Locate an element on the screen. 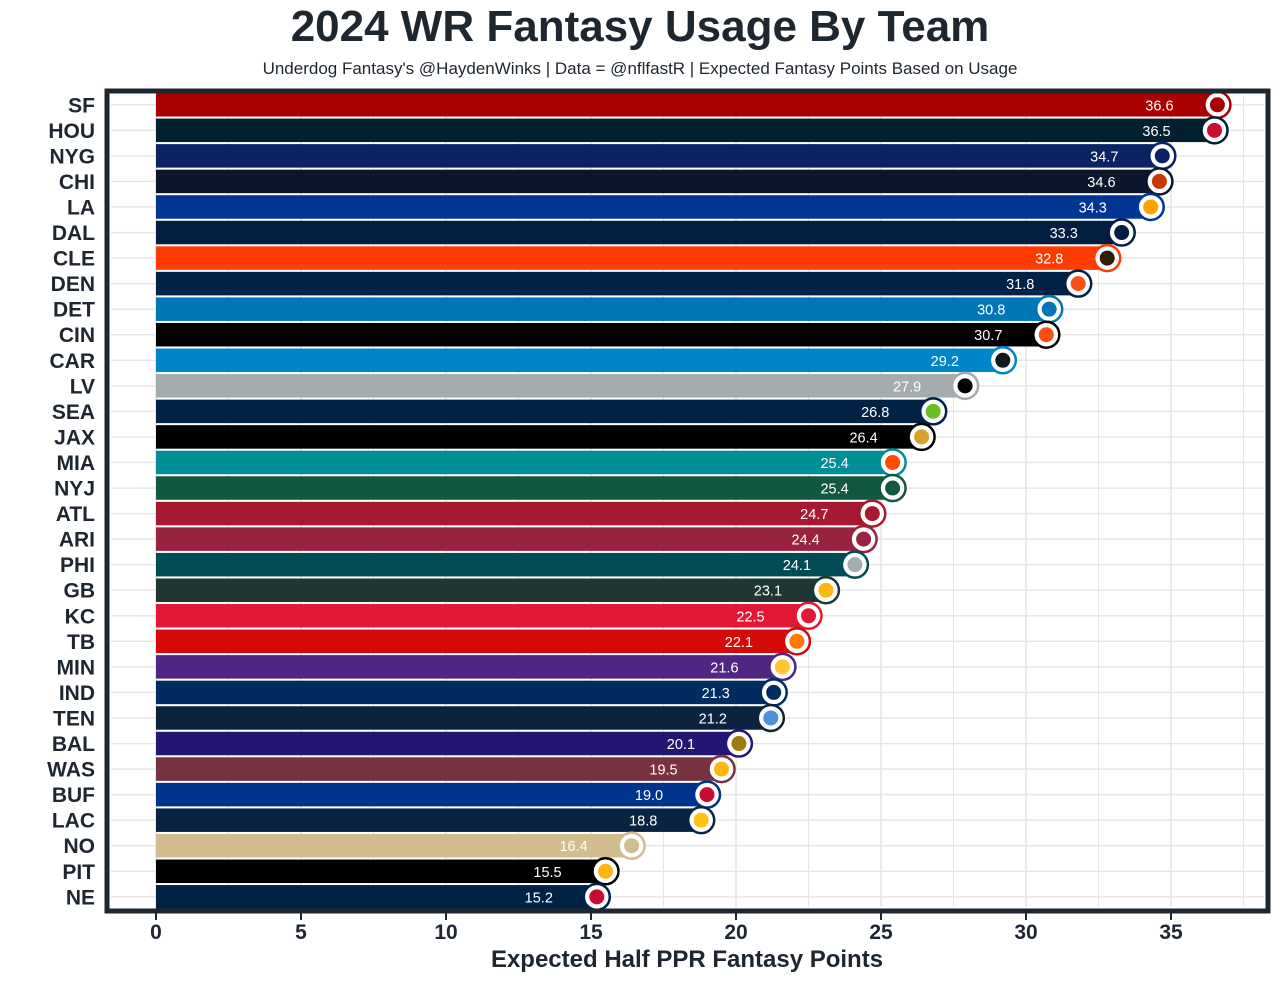  bar-phi is located at coordinates (505, 564).